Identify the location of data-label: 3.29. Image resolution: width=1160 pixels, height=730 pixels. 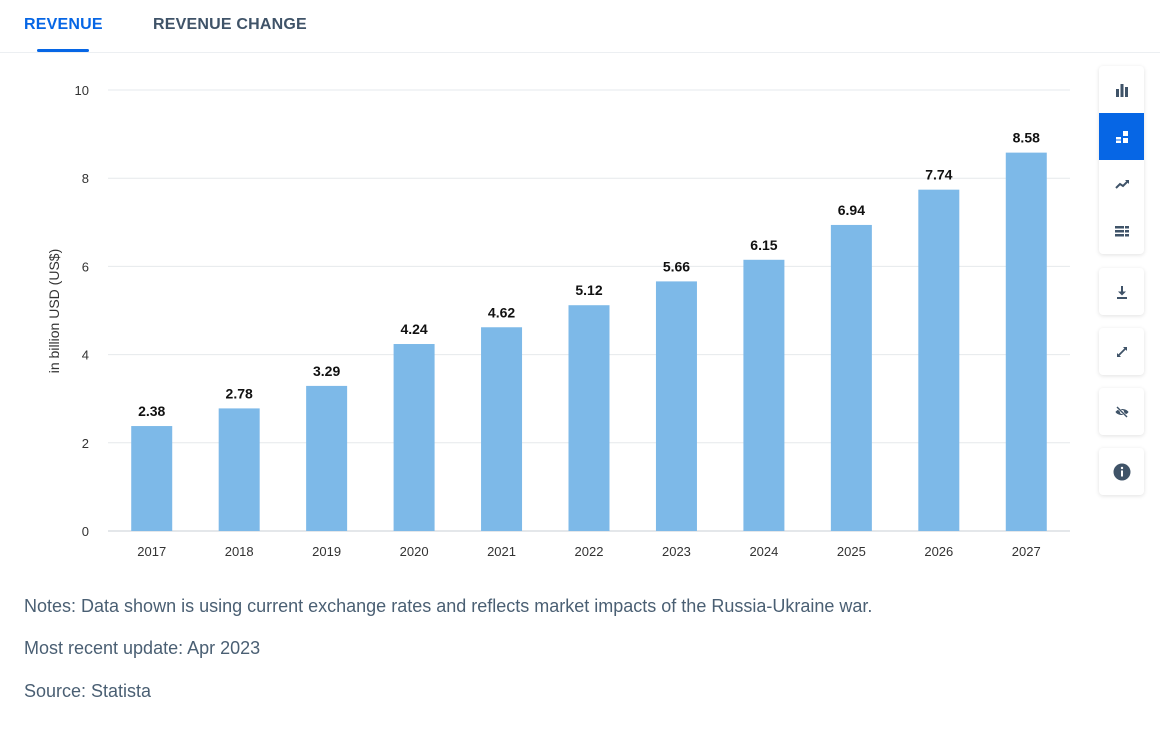
(326, 371).